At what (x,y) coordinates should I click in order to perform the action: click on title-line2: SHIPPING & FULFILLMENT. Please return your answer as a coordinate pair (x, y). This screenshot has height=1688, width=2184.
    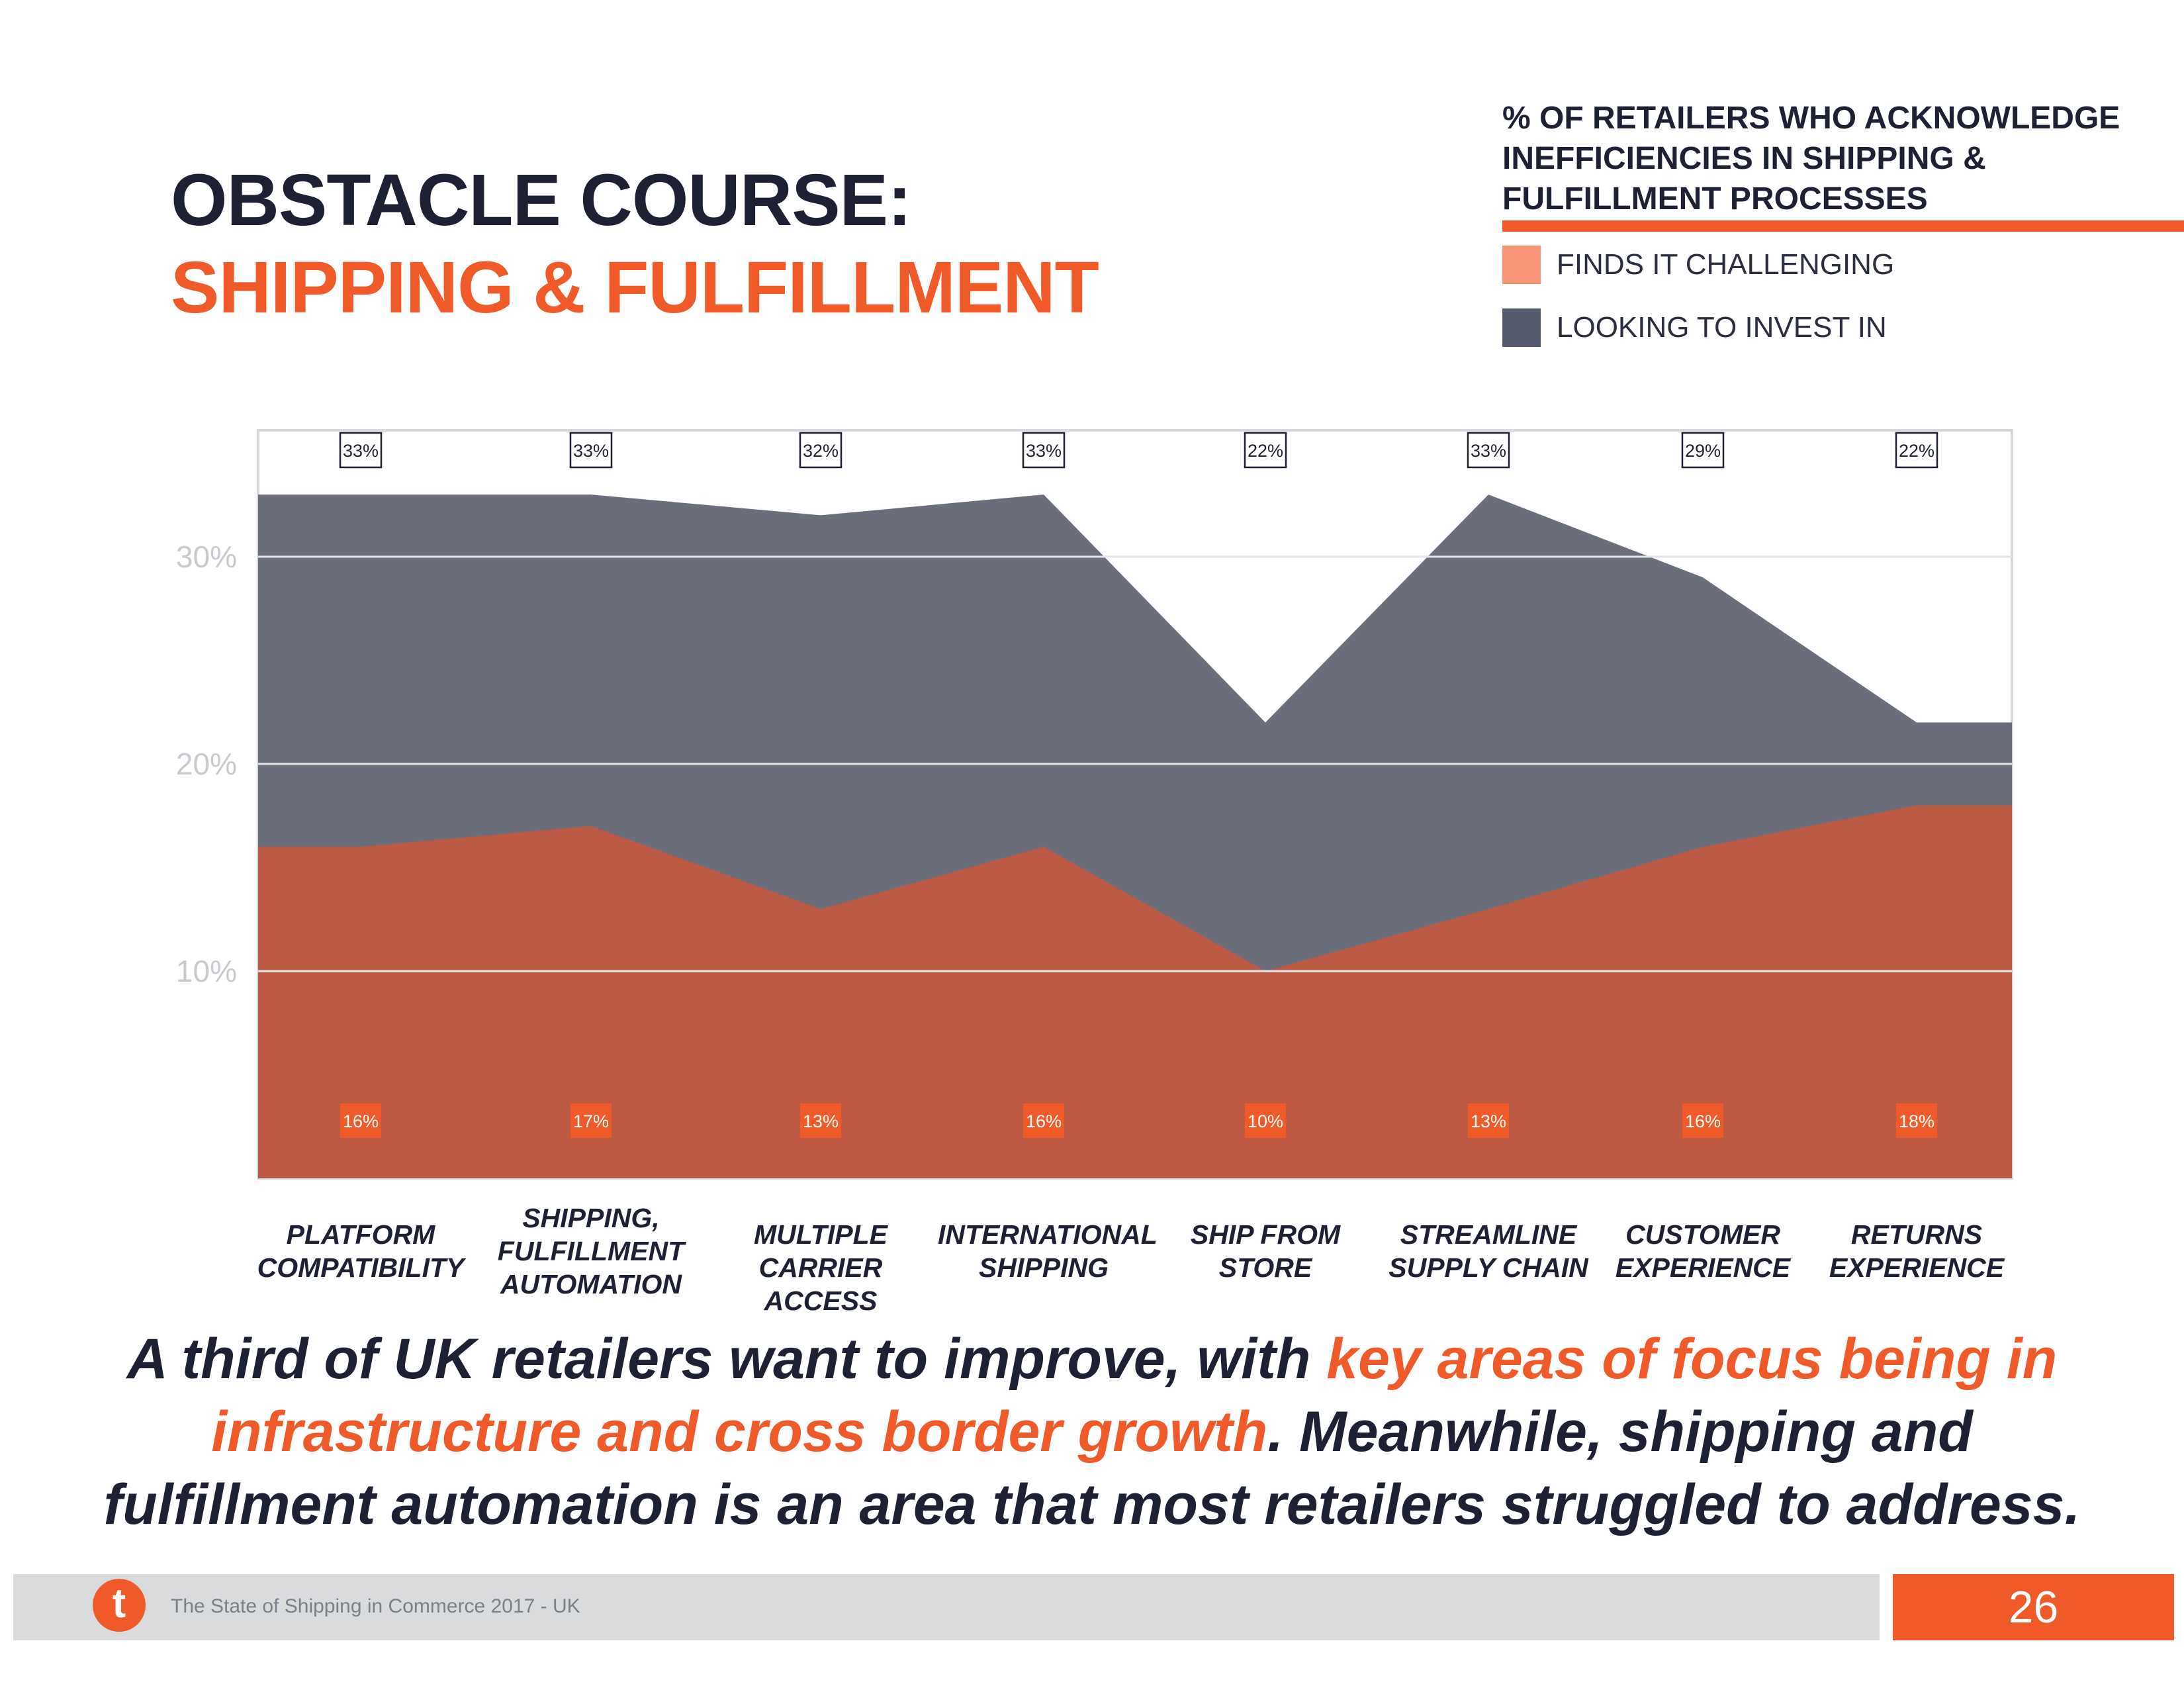
    Looking at the image, I should click on (635, 287).